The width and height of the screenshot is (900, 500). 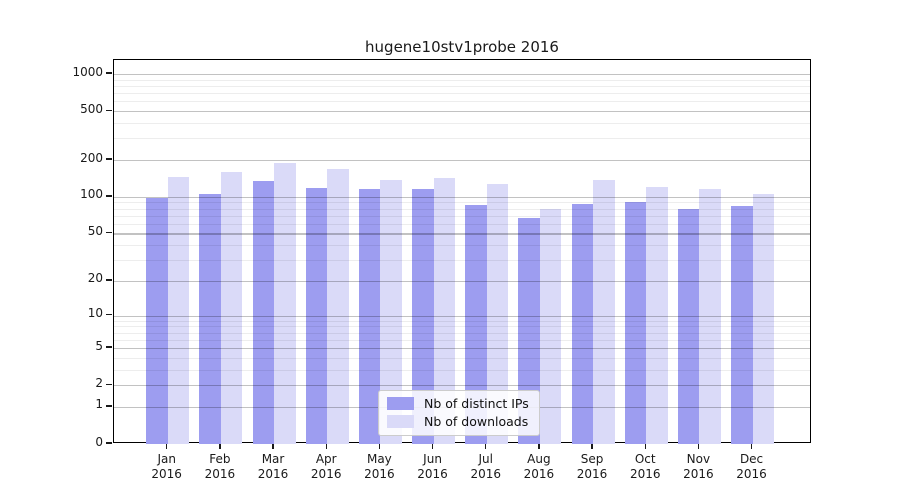 What do you see at coordinates (99, 382) in the screenshot?
I see `y-tick-label-2: 2` at bounding box center [99, 382].